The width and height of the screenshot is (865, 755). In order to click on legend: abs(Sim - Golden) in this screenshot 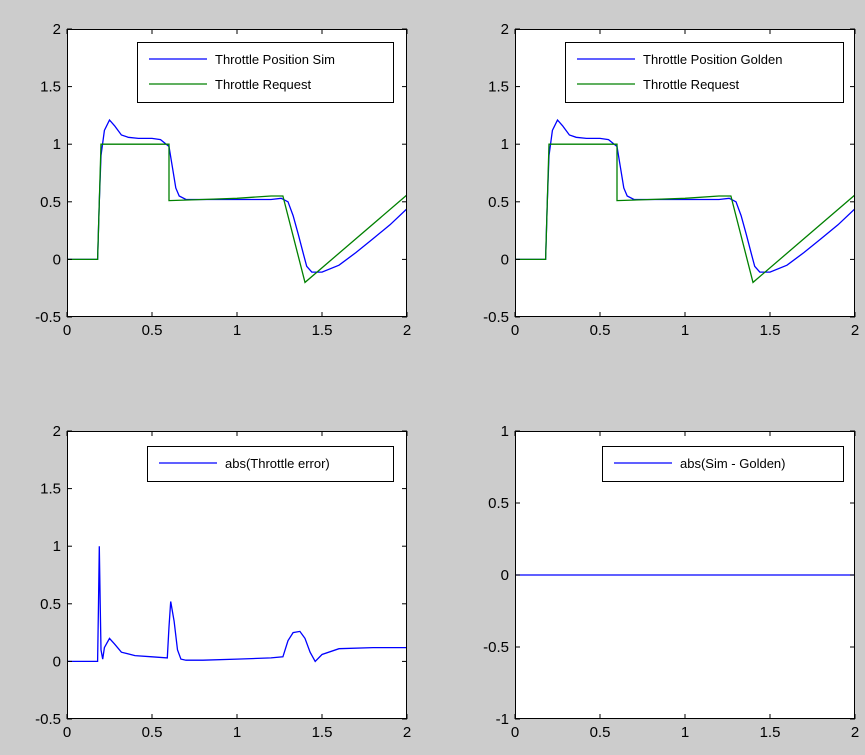, I will do `click(723, 464)`.